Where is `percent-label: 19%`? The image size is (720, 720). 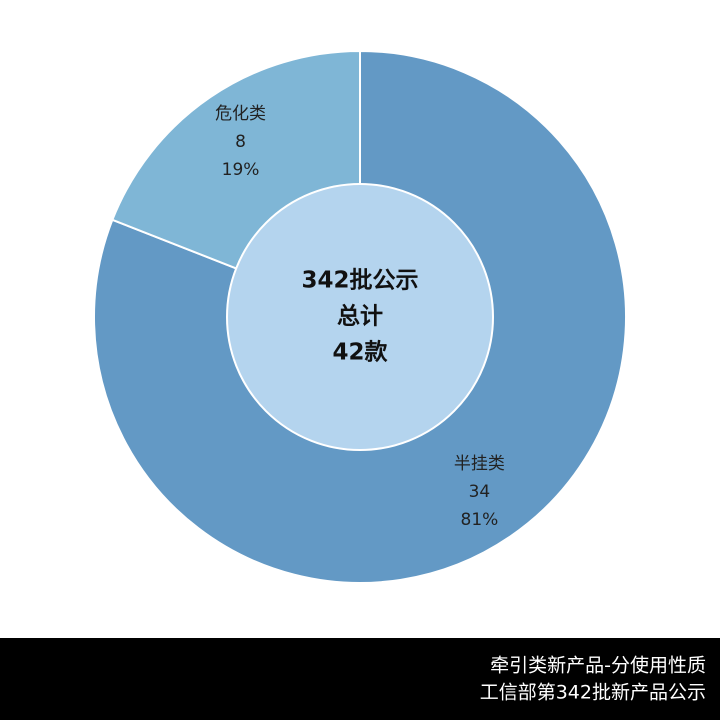 percent-label: 19% is located at coordinates (241, 170).